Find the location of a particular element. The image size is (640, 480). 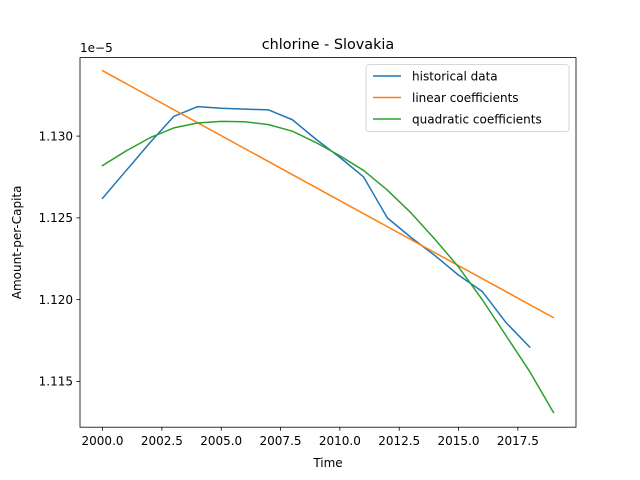

y-tick-label: 1.130 is located at coordinates (56, 136).